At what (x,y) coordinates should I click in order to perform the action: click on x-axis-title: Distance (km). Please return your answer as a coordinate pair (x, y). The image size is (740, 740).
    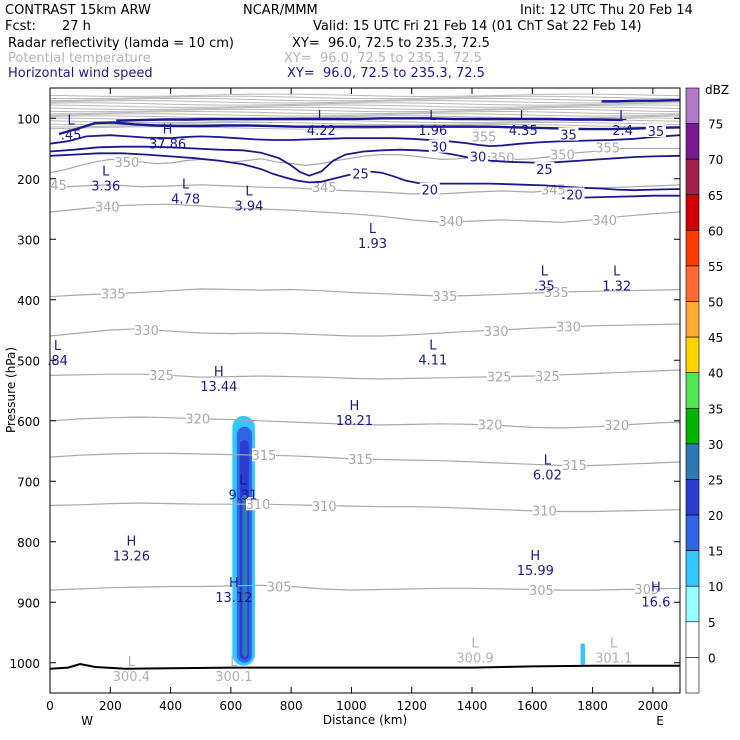
    Looking at the image, I should click on (365, 720).